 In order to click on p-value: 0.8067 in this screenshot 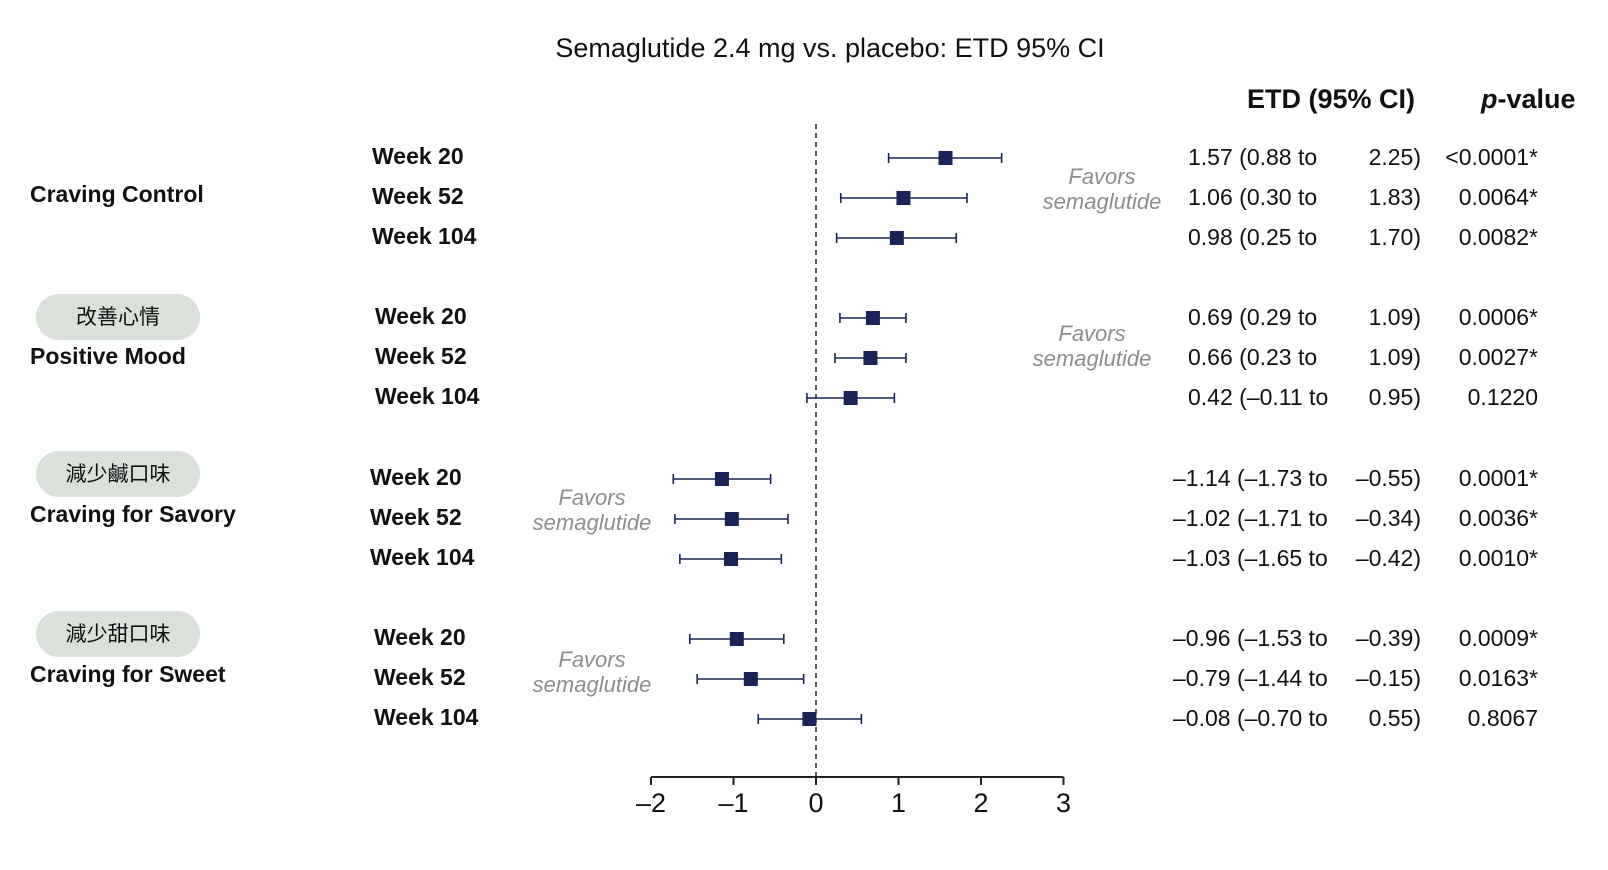, I will do `click(1502, 718)`.